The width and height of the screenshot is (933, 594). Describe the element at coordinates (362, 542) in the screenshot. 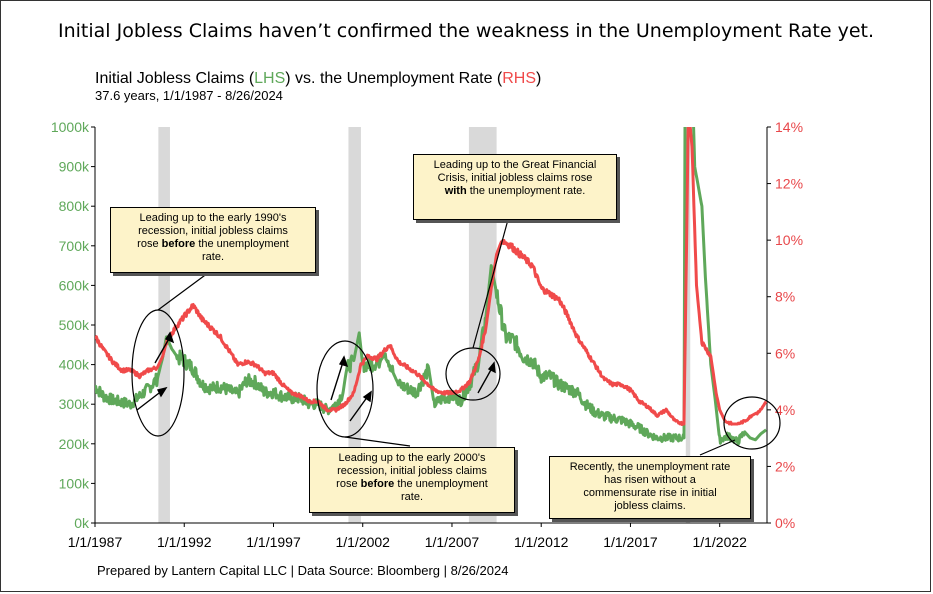

I see `x-tick-label: 1/1/2002` at that location.